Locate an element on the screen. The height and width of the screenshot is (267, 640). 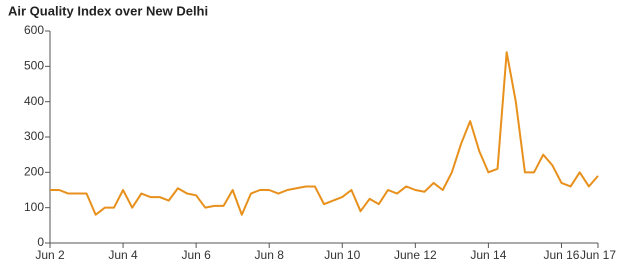
y-tick-label: 600 is located at coordinates (34, 30).